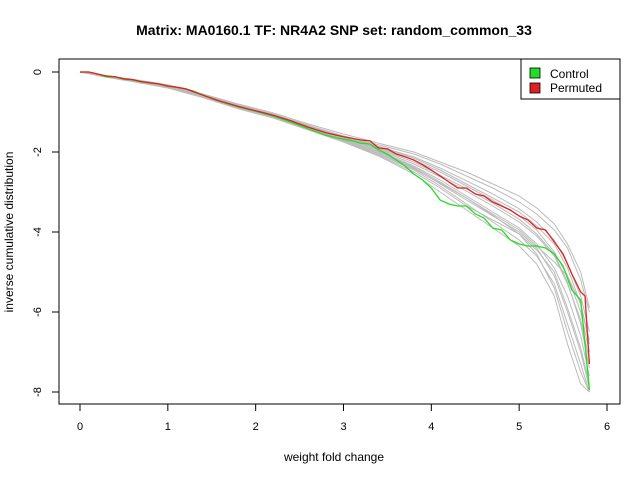  Describe the element at coordinates (333, 457) in the screenshot. I see `x-axis-label: weight fold change` at that location.